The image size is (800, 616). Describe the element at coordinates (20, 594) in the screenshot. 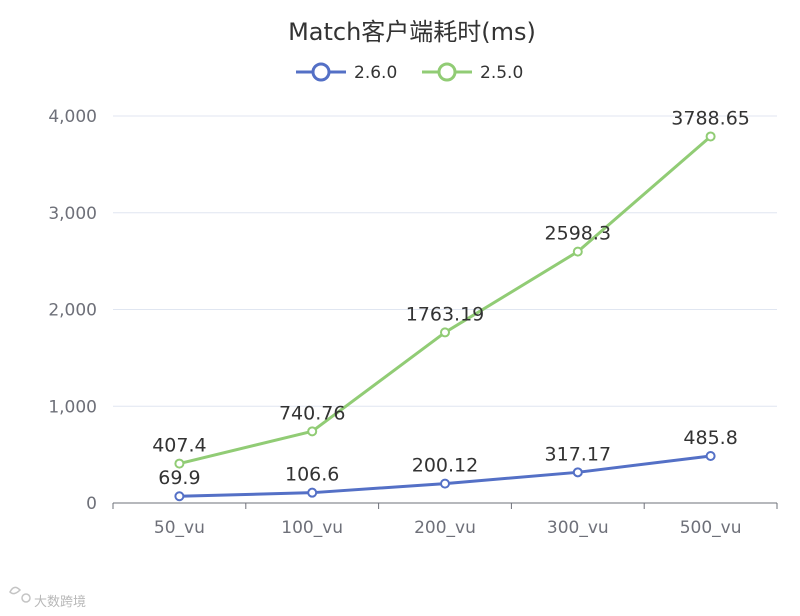

I see `watermark-logo-icon` at that location.